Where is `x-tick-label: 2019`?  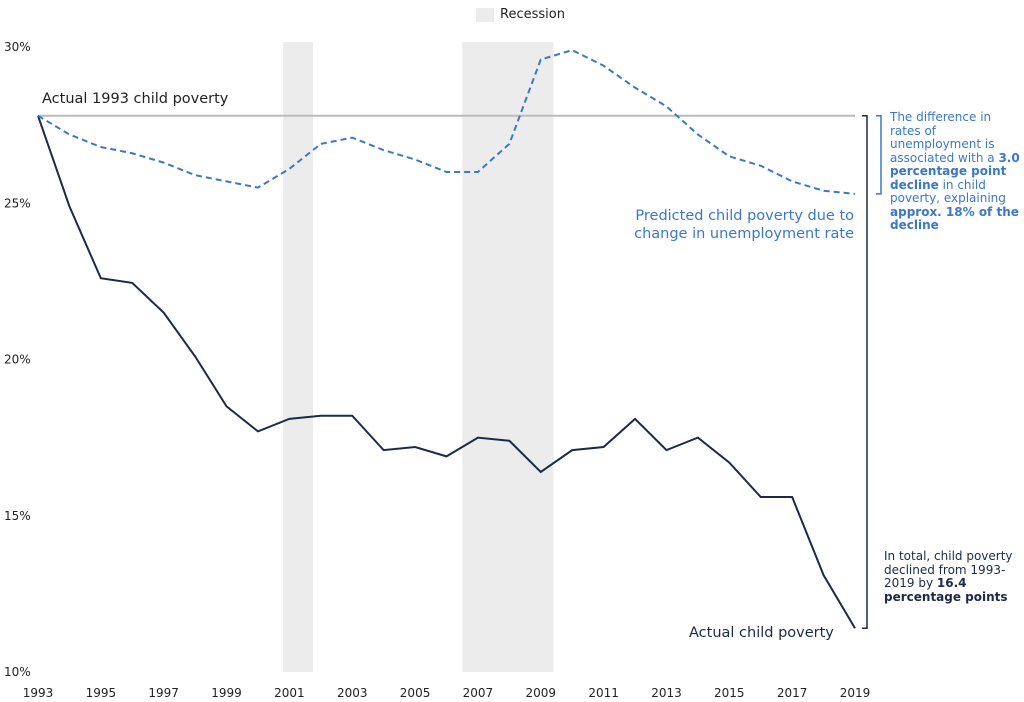
x-tick-label: 2019 is located at coordinates (855, 693).